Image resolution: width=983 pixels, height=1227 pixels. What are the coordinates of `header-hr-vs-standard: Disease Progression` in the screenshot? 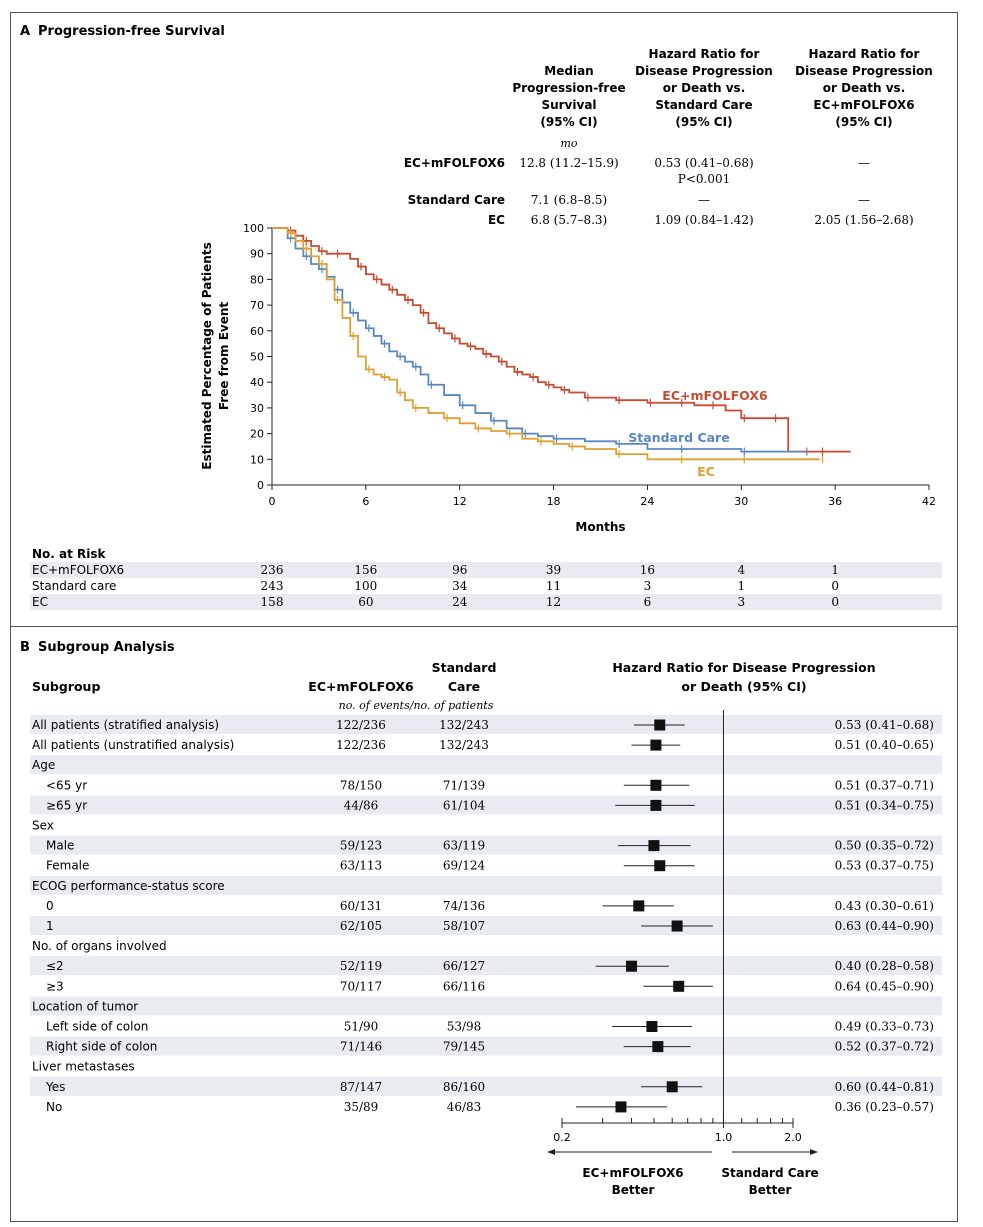 It's located at (704, 71).